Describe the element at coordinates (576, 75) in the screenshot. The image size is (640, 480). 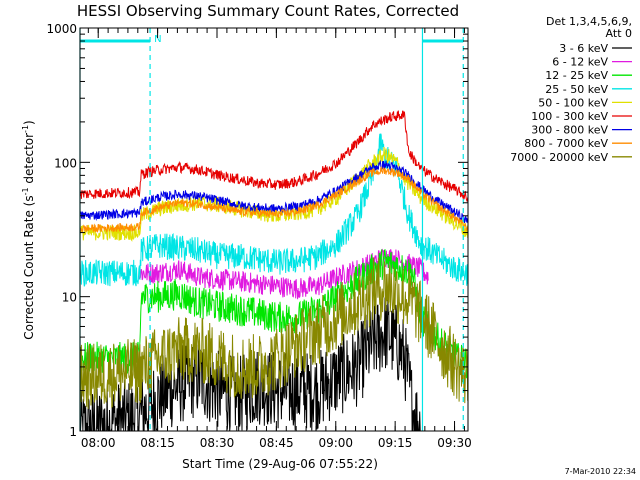
I see `legend-label-3: 12 - 25 keV` at that location.